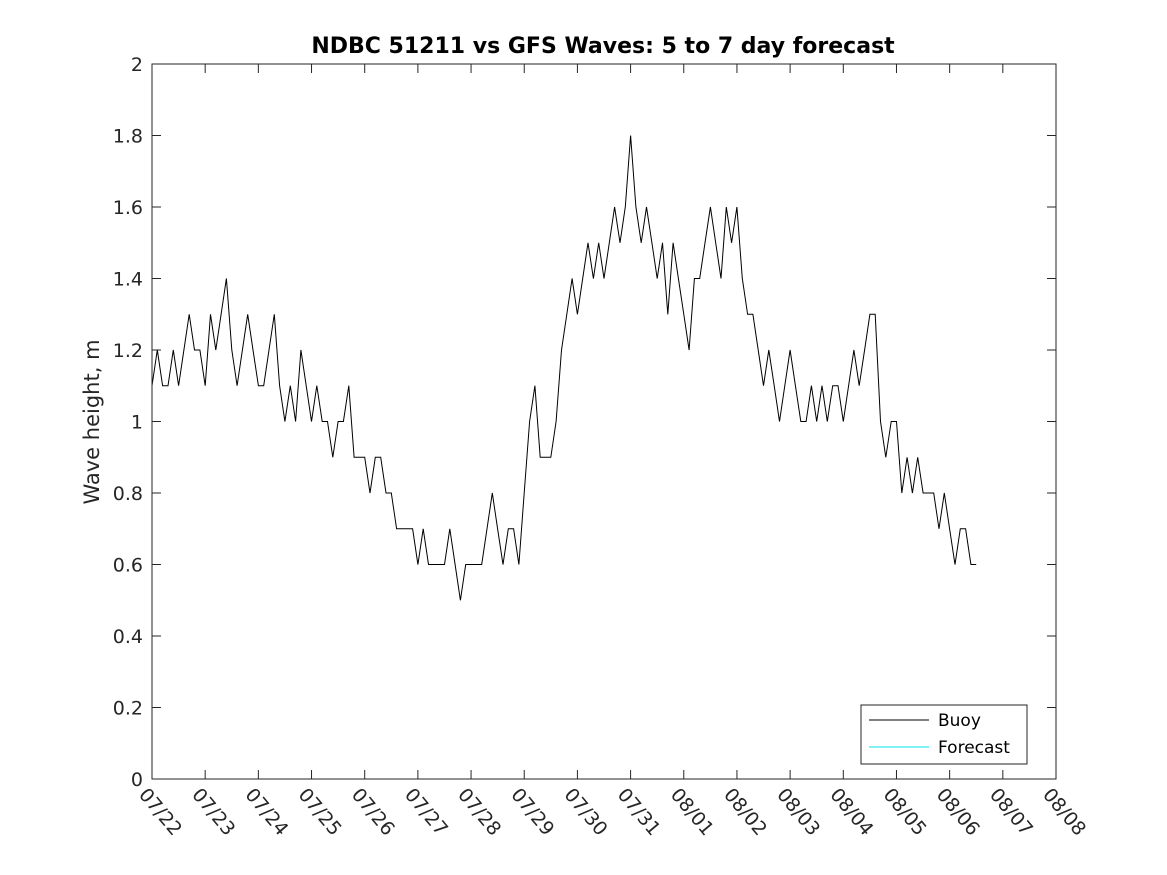 The image size is (1167, 875). Describe the element at coordinates (373, 812) in the screenshot. I see `x-tick-label: 07/26` at that location.